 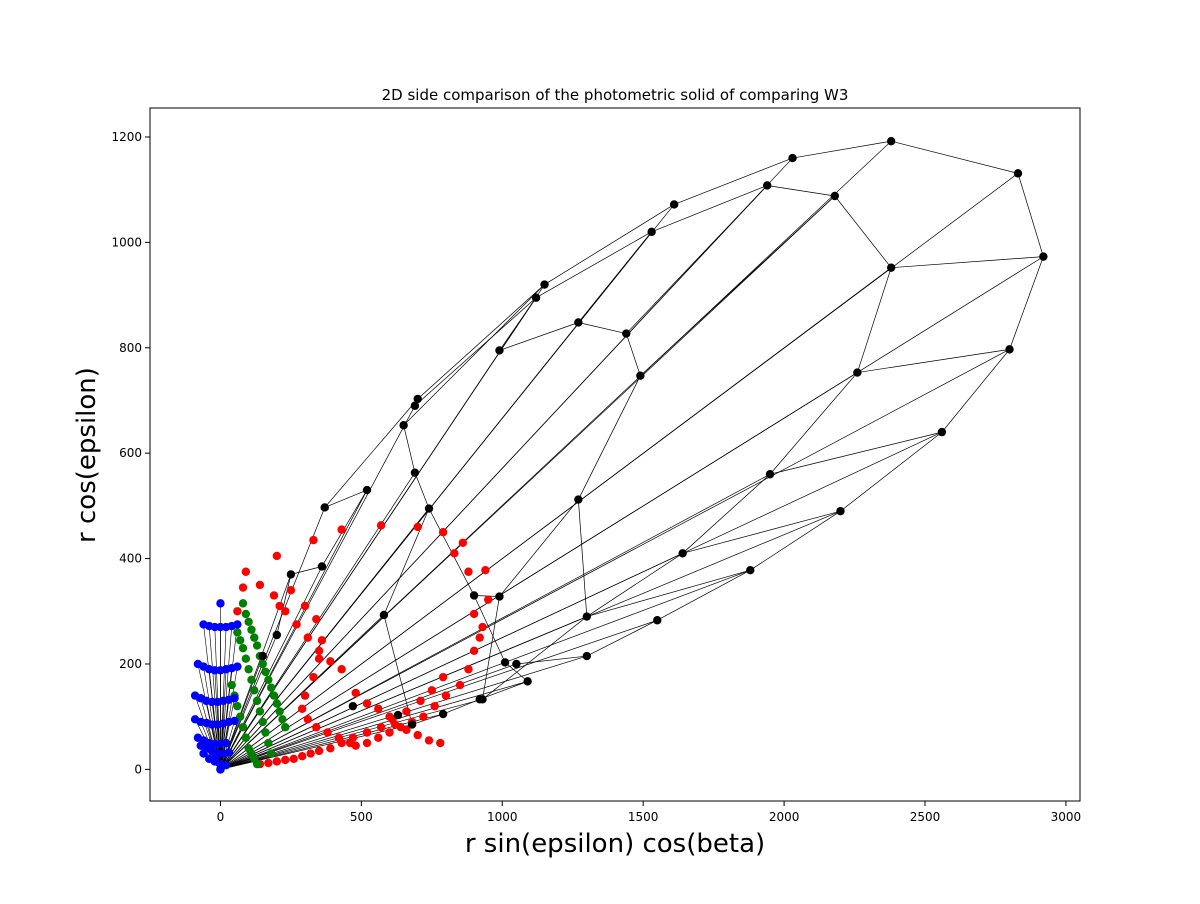 I want to click on x-tick-label: 0, so click(x=221, y=817).